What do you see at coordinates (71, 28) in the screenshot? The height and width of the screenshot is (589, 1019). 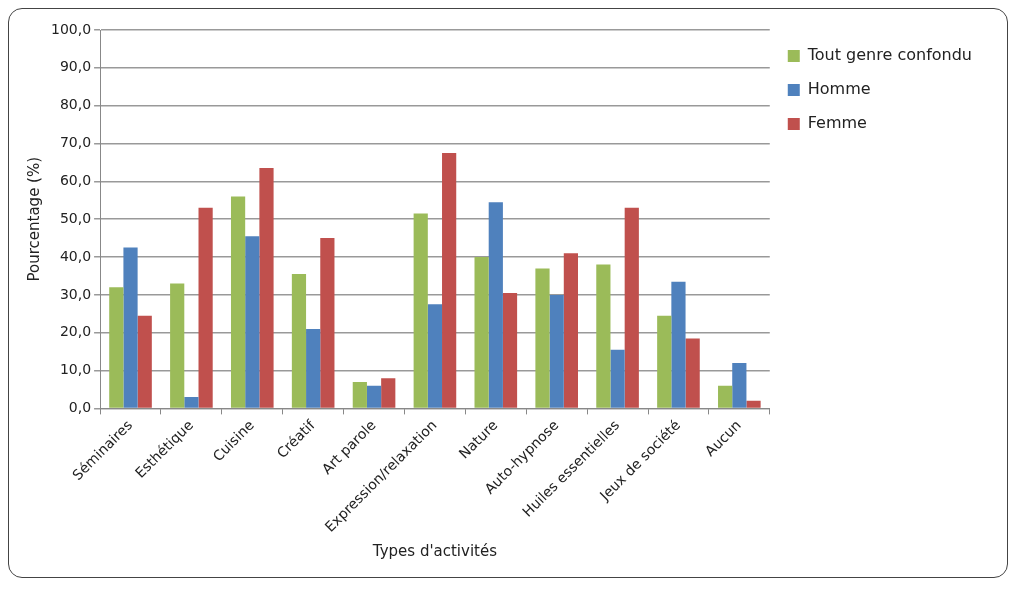 I see `y-tick-label: 100,0` at bounding box center [71, 28].